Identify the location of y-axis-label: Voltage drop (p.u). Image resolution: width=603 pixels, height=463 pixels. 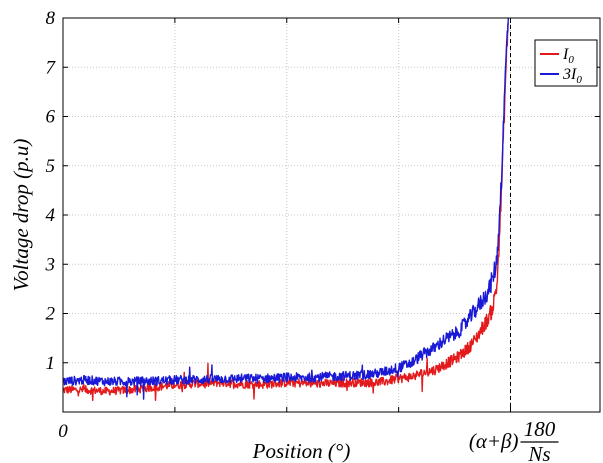
(21, 215).